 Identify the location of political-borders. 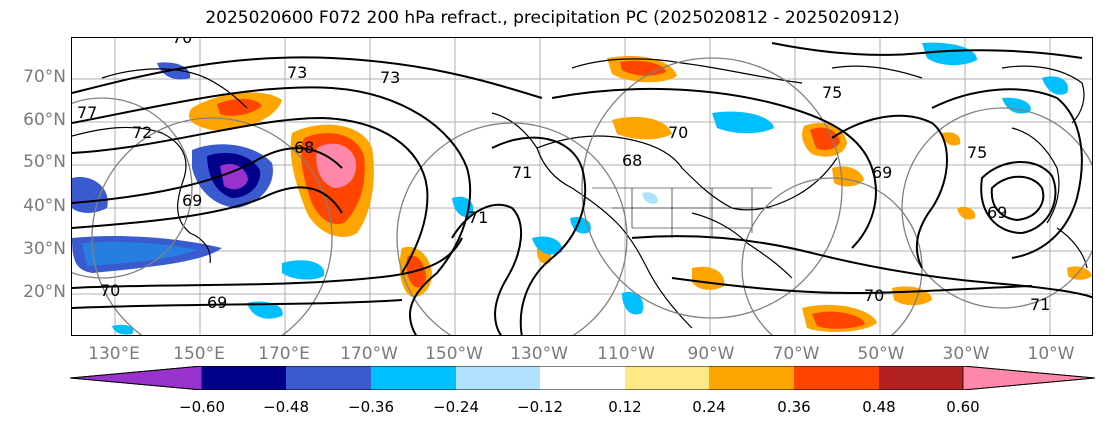
(682, 212).